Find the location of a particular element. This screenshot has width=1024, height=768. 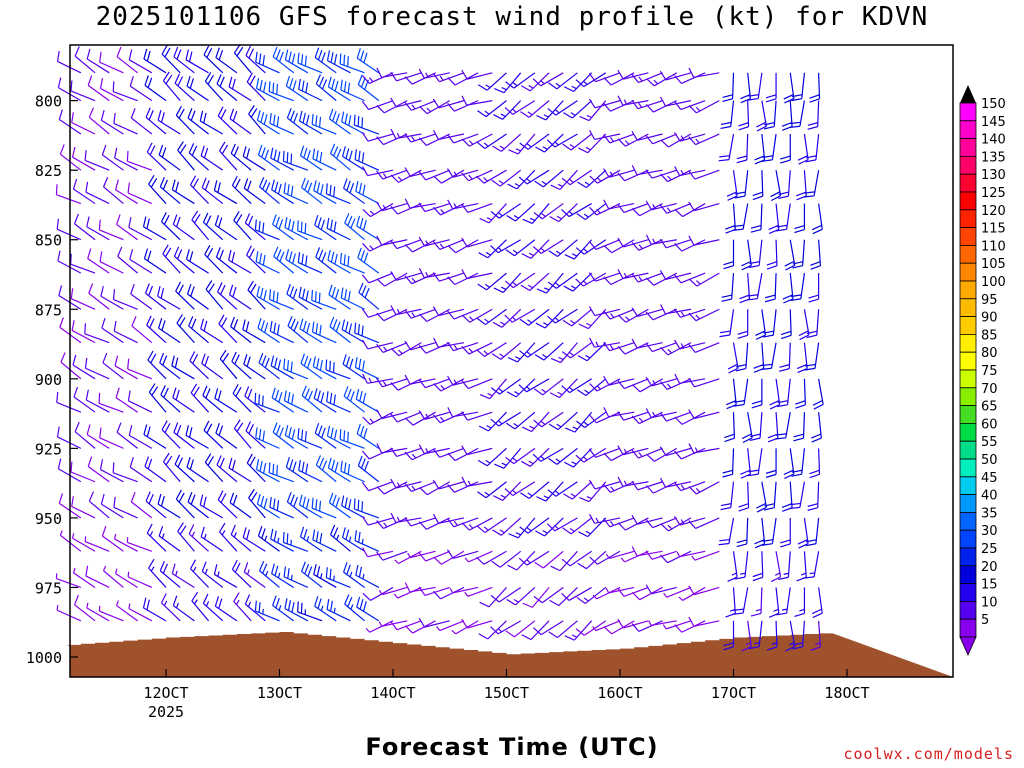

colorbar-label: 120 is located at coordinates (993, 211).